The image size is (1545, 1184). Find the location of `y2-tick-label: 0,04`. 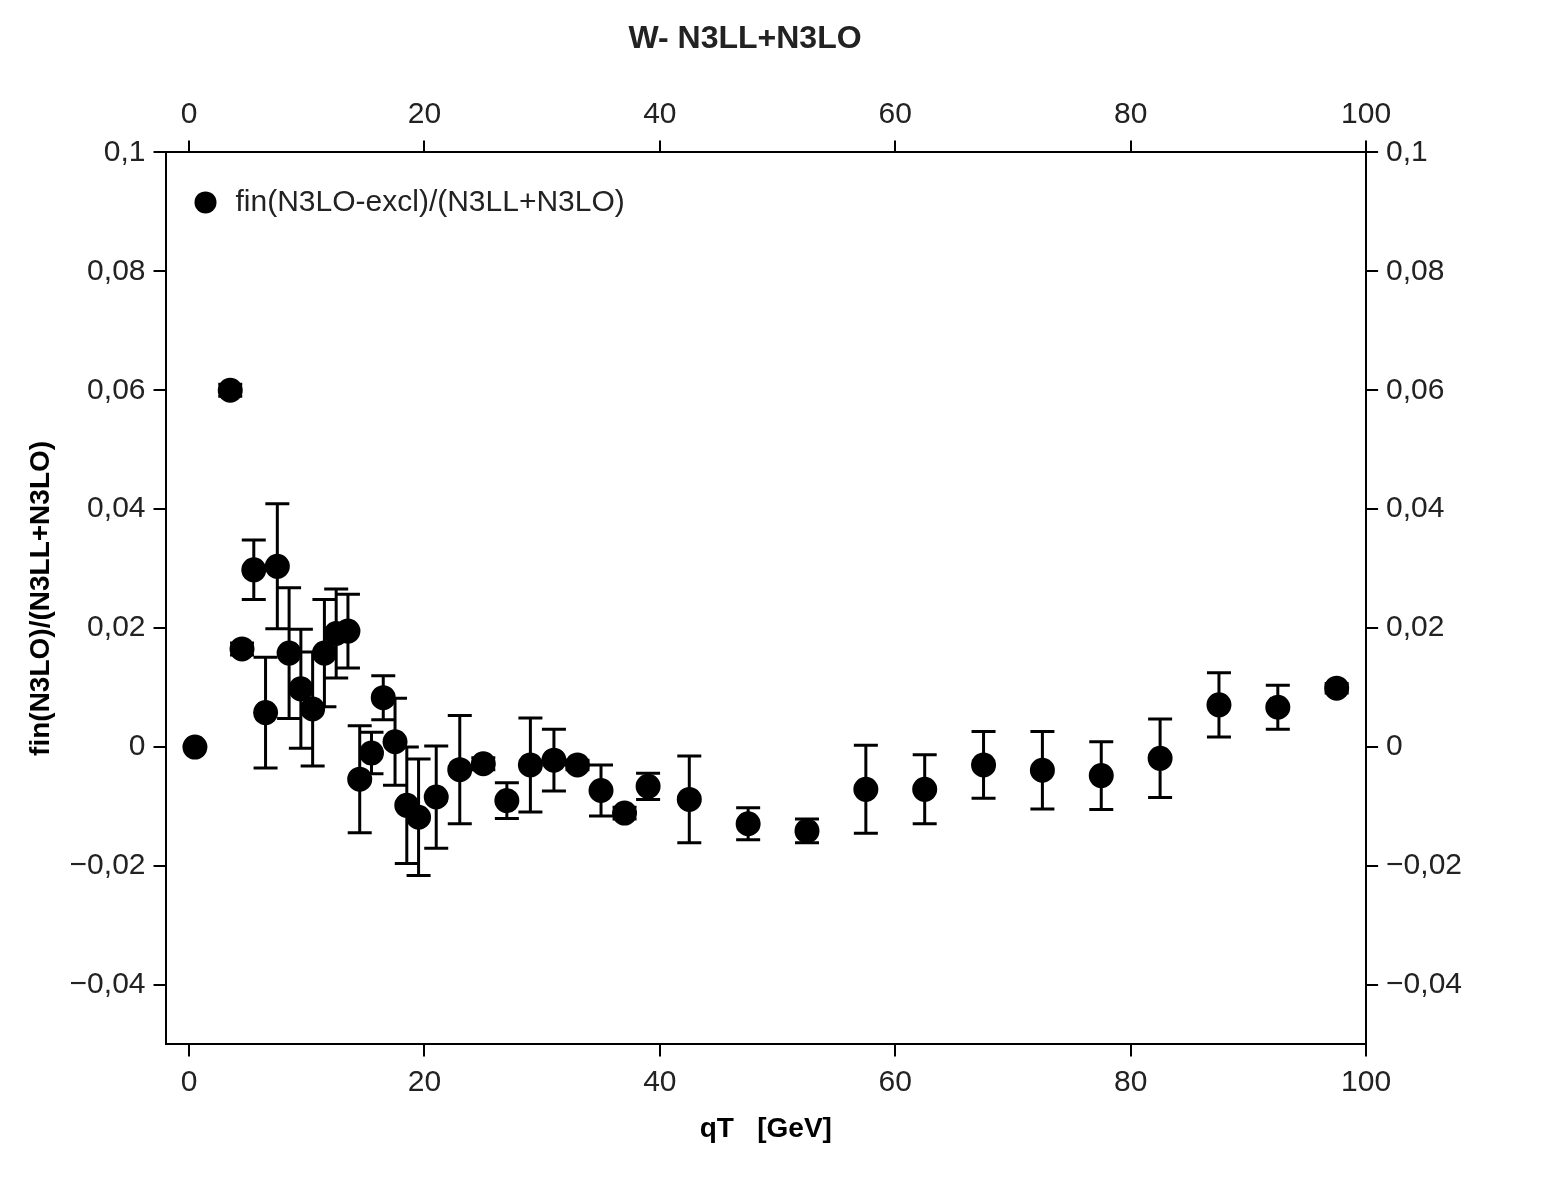

y2-tick-label: 0,04 is located at coordinates (1415, 507).